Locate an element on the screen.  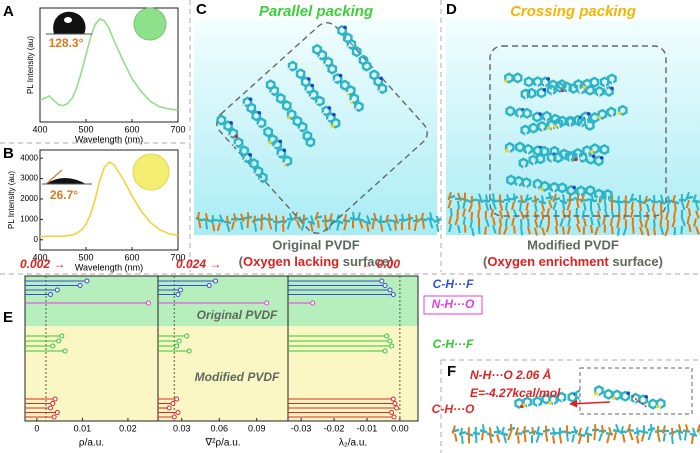
subcaption-part: Oxygen enrichment is located at coordinates (548, 261).